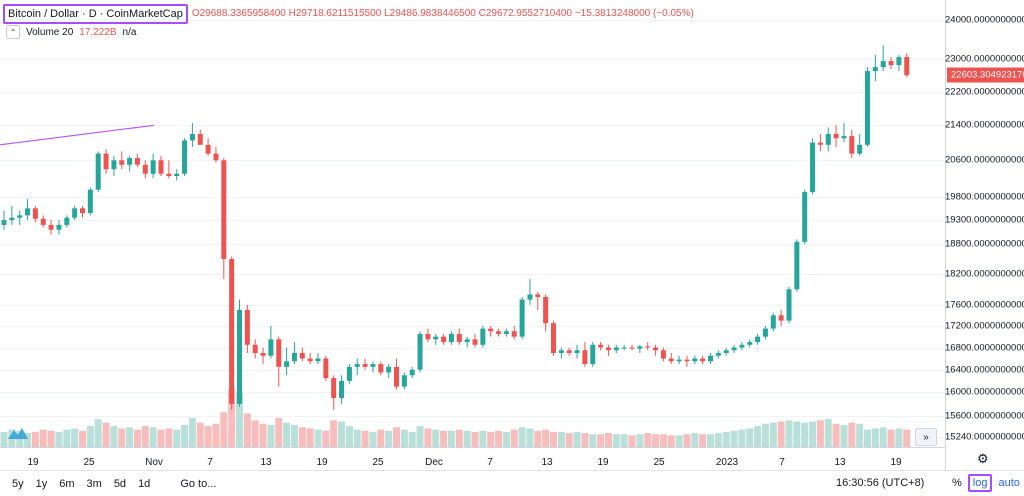 The height and width of the screenshot is (496, 1024). I want to click on double-chevron-right-icon: », so click(926, 437).